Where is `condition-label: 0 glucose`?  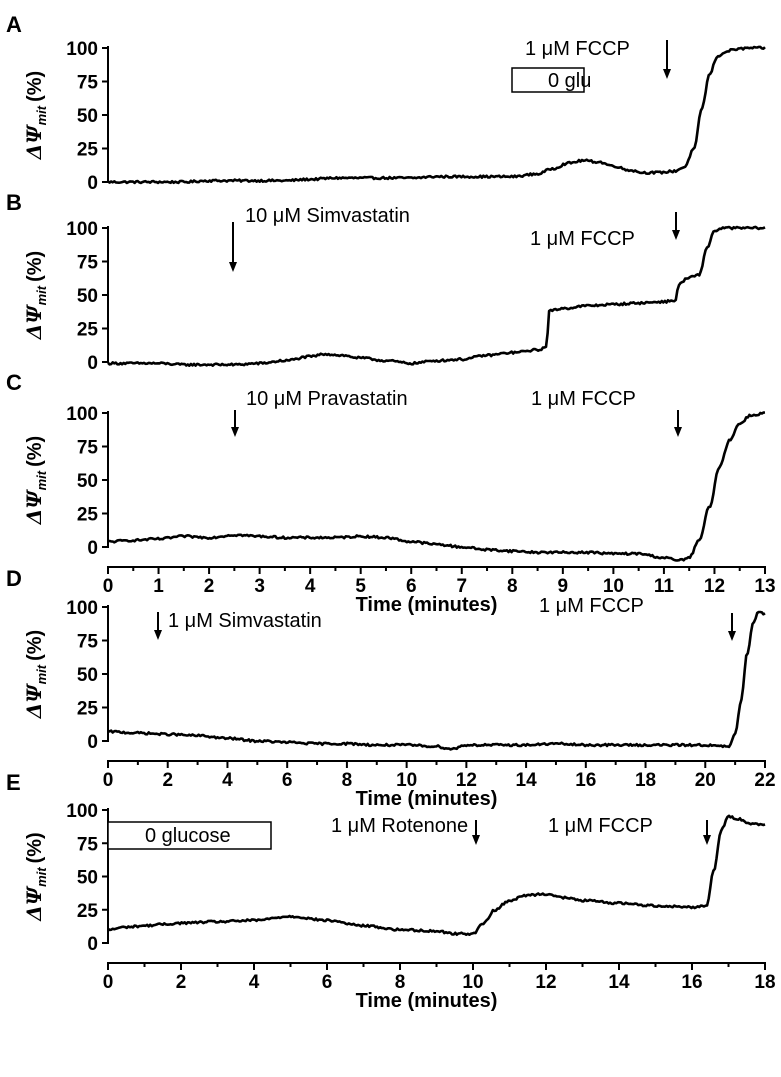
condition-label: 0 glucose is located at coordinates (188, 836).